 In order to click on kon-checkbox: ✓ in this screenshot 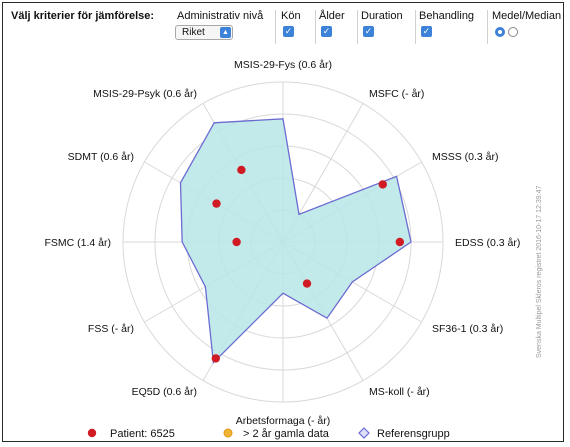, I will do `click(288, 31)`.